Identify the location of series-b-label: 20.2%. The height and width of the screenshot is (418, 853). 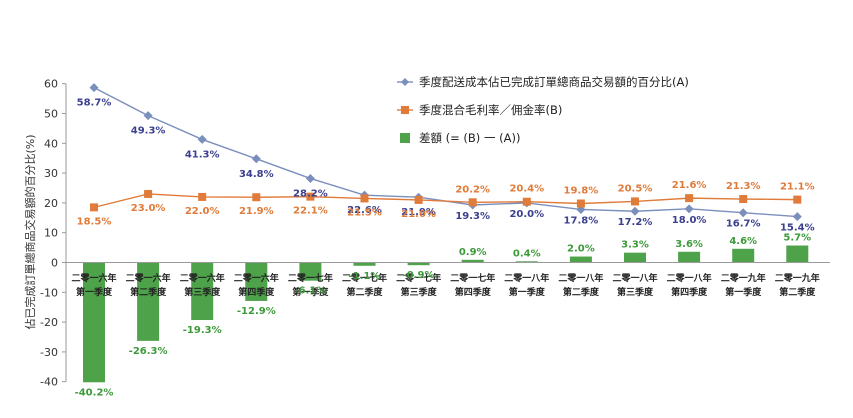
(472, 189).